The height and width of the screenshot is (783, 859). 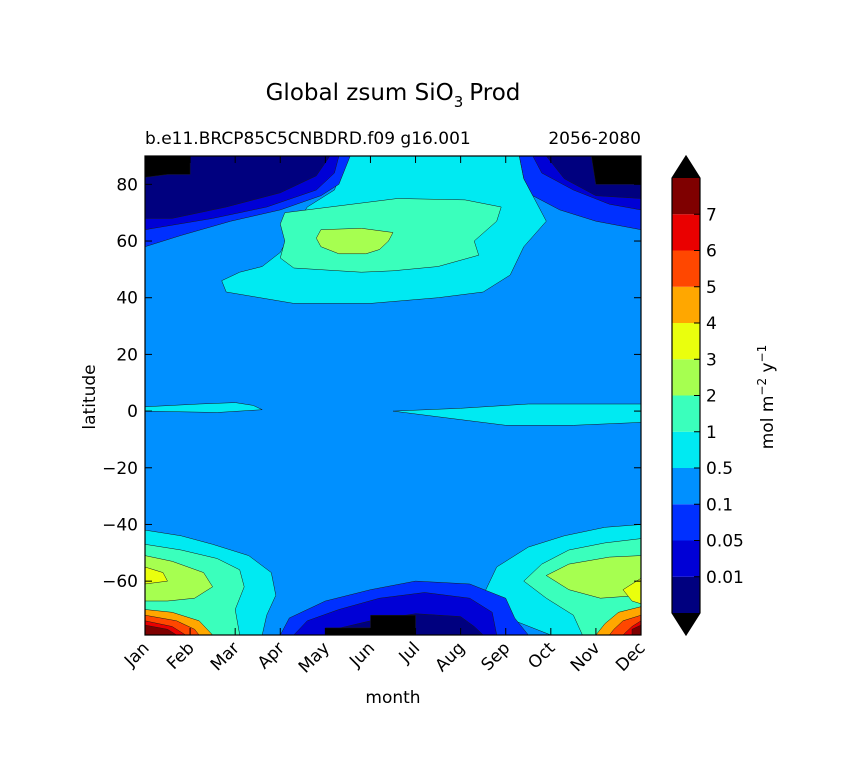 What do you see at coordinates (711, 397) in the screenshot?
I see `colorbar-tick-label: 2` at bounding box center [711, 397].